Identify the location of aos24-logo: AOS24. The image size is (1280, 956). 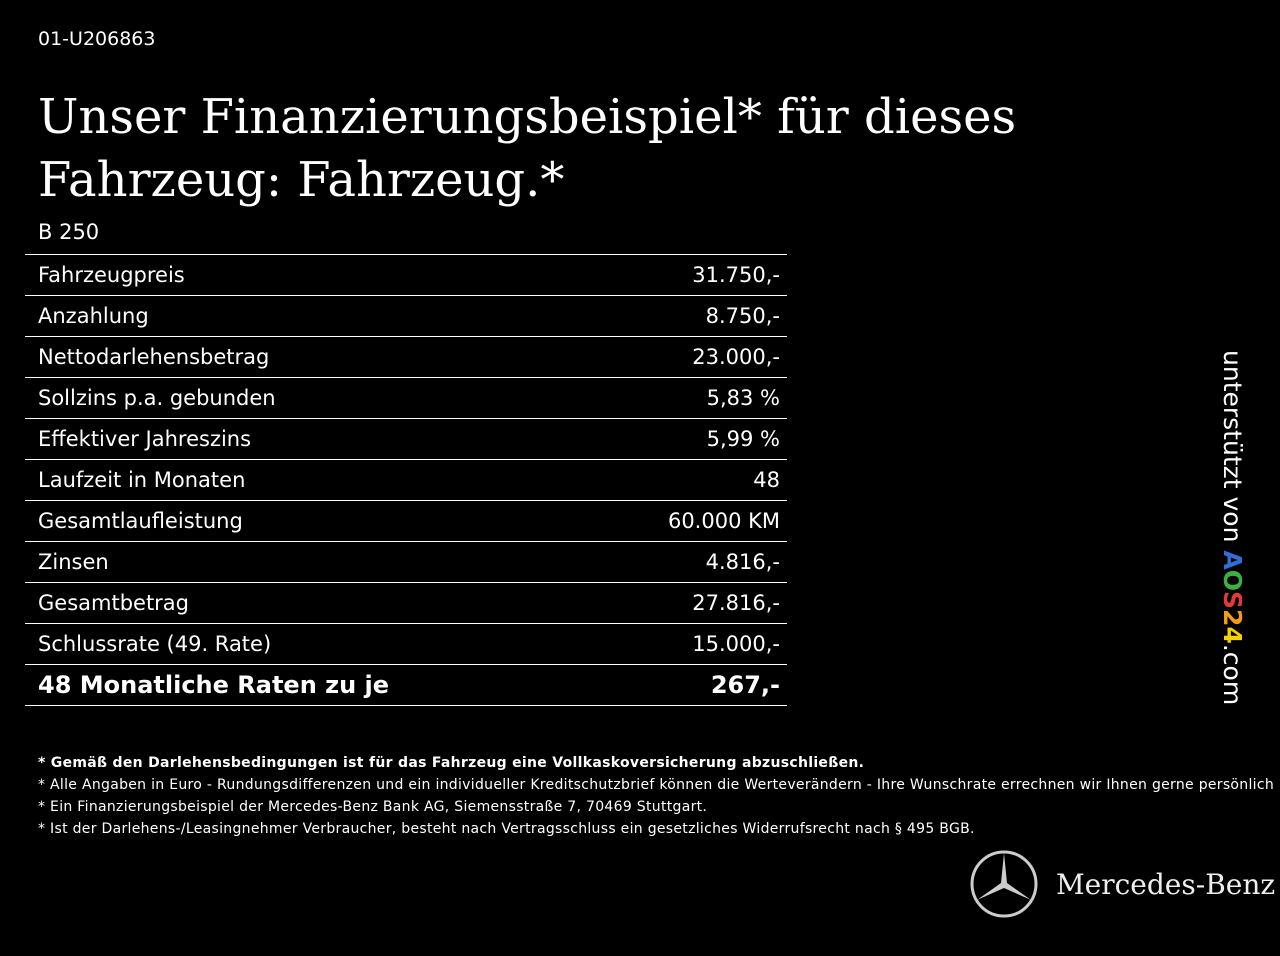
(1232, 596).